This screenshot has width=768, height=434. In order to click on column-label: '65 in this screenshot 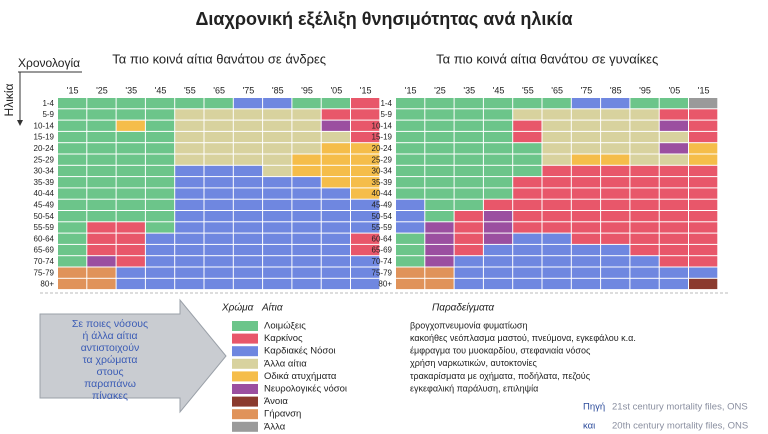, I will do `click(219, 90)`.